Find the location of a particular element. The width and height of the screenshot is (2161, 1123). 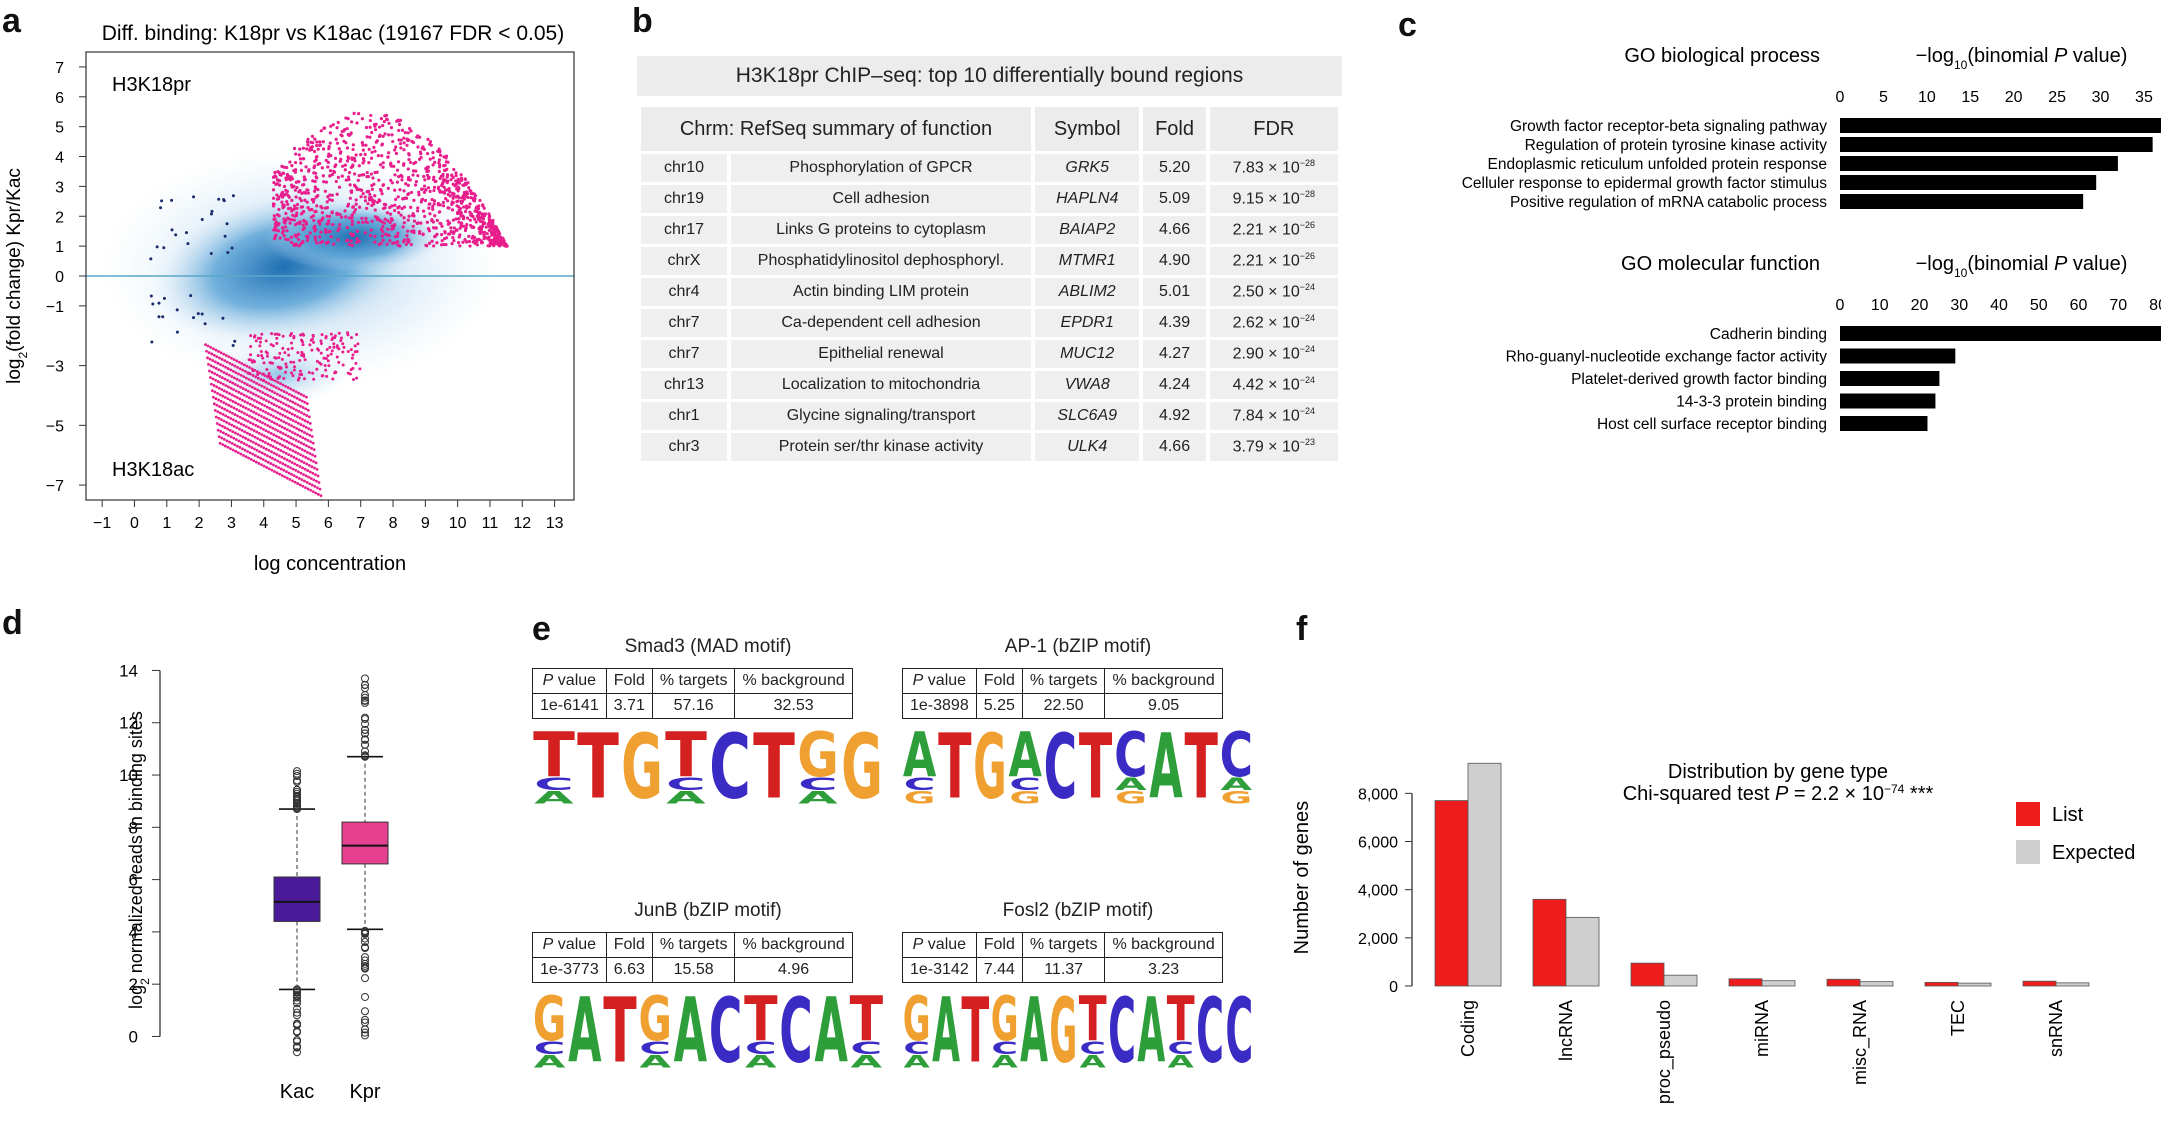

ma-plot-xlabel: log concentration is located at coordinates (330, 564).